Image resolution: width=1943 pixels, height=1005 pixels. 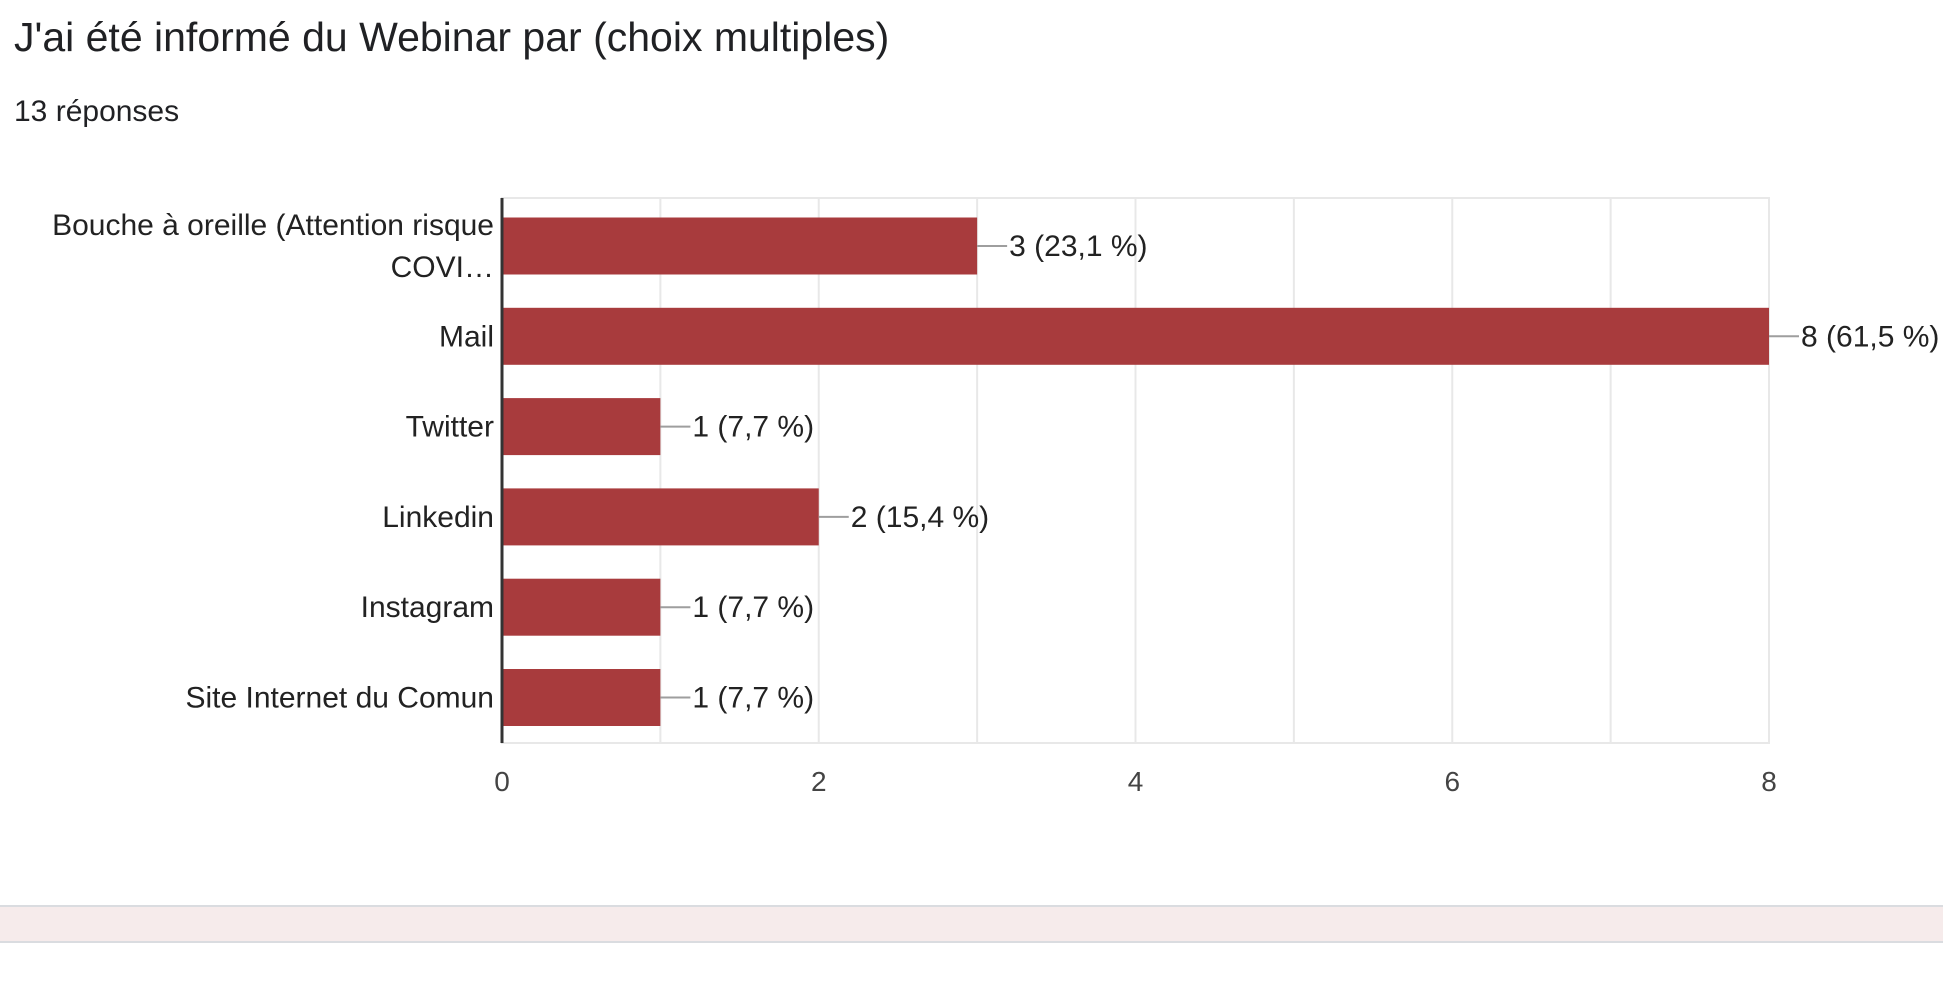 I want to click on x-tick-label: 8, so click(x=1769, y=781).